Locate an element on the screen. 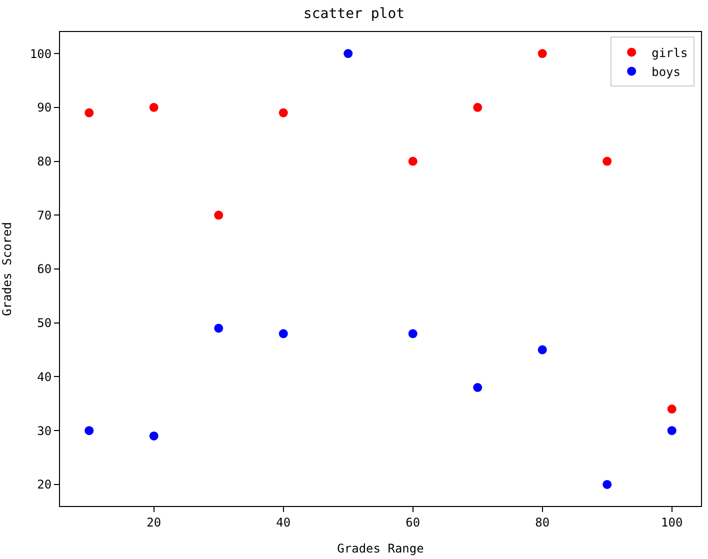 The image size is (708, 559). x-tick-label: 60 is located at coordinates (413, 522).